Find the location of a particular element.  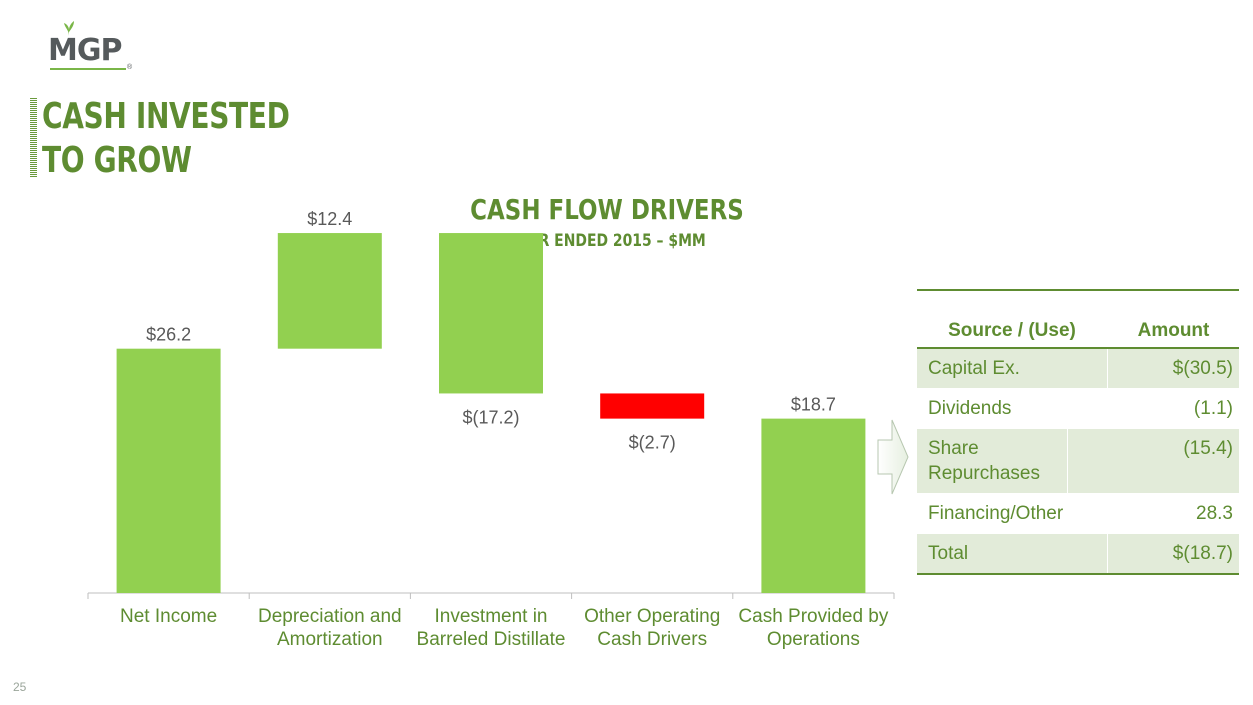

data-label: $26.2 is located at coordinates (168, 335).